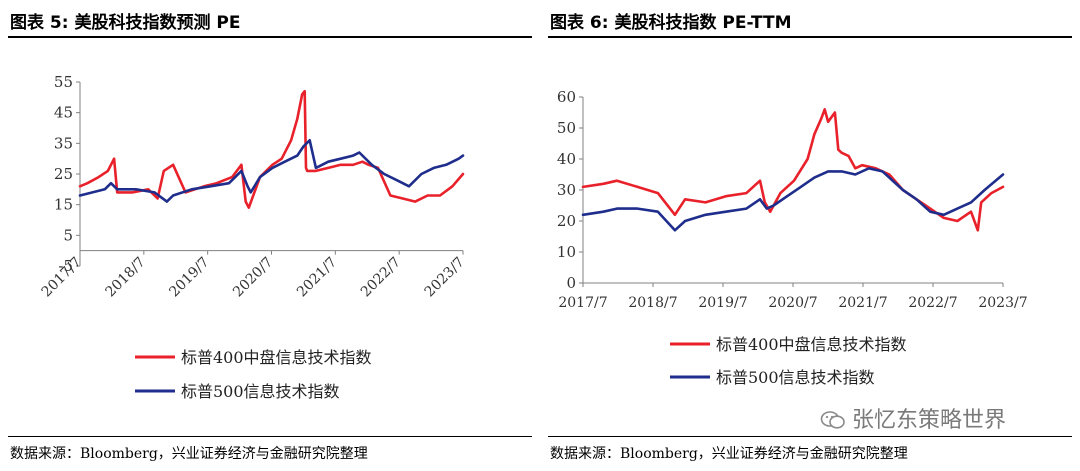 The width and height of the screenshot is (1080, 471). Describe the element at coordinates (566, 221) in the screenshot. I see `y-tick-label: 20` at that location.